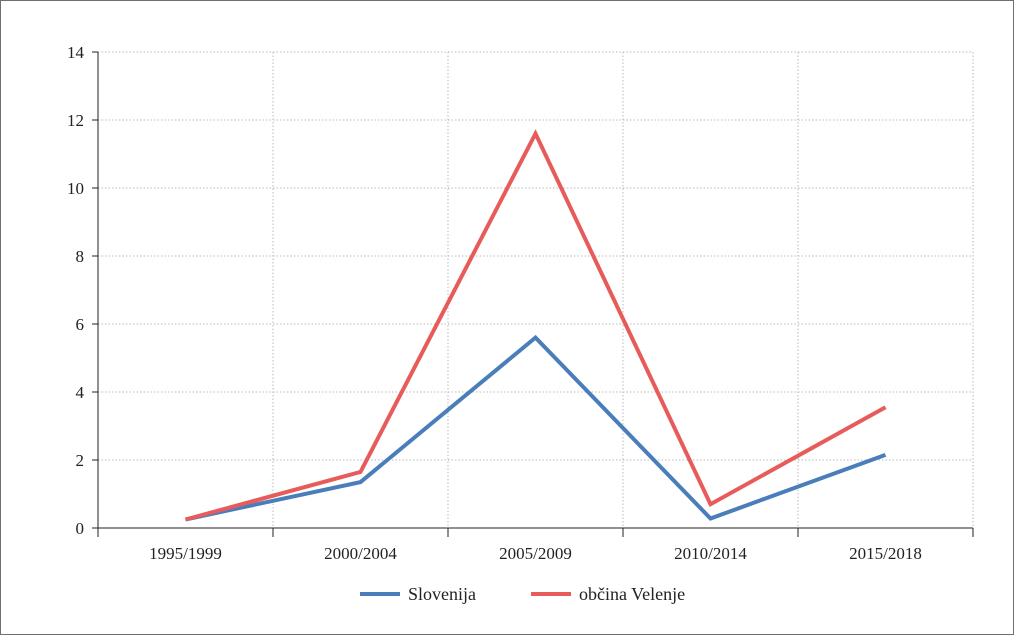 This screenshot has height=636, width=1014. Describe the element at coordinates (632, 594) in the screenshot. I see `legend-label: občina Velenje` at that location.